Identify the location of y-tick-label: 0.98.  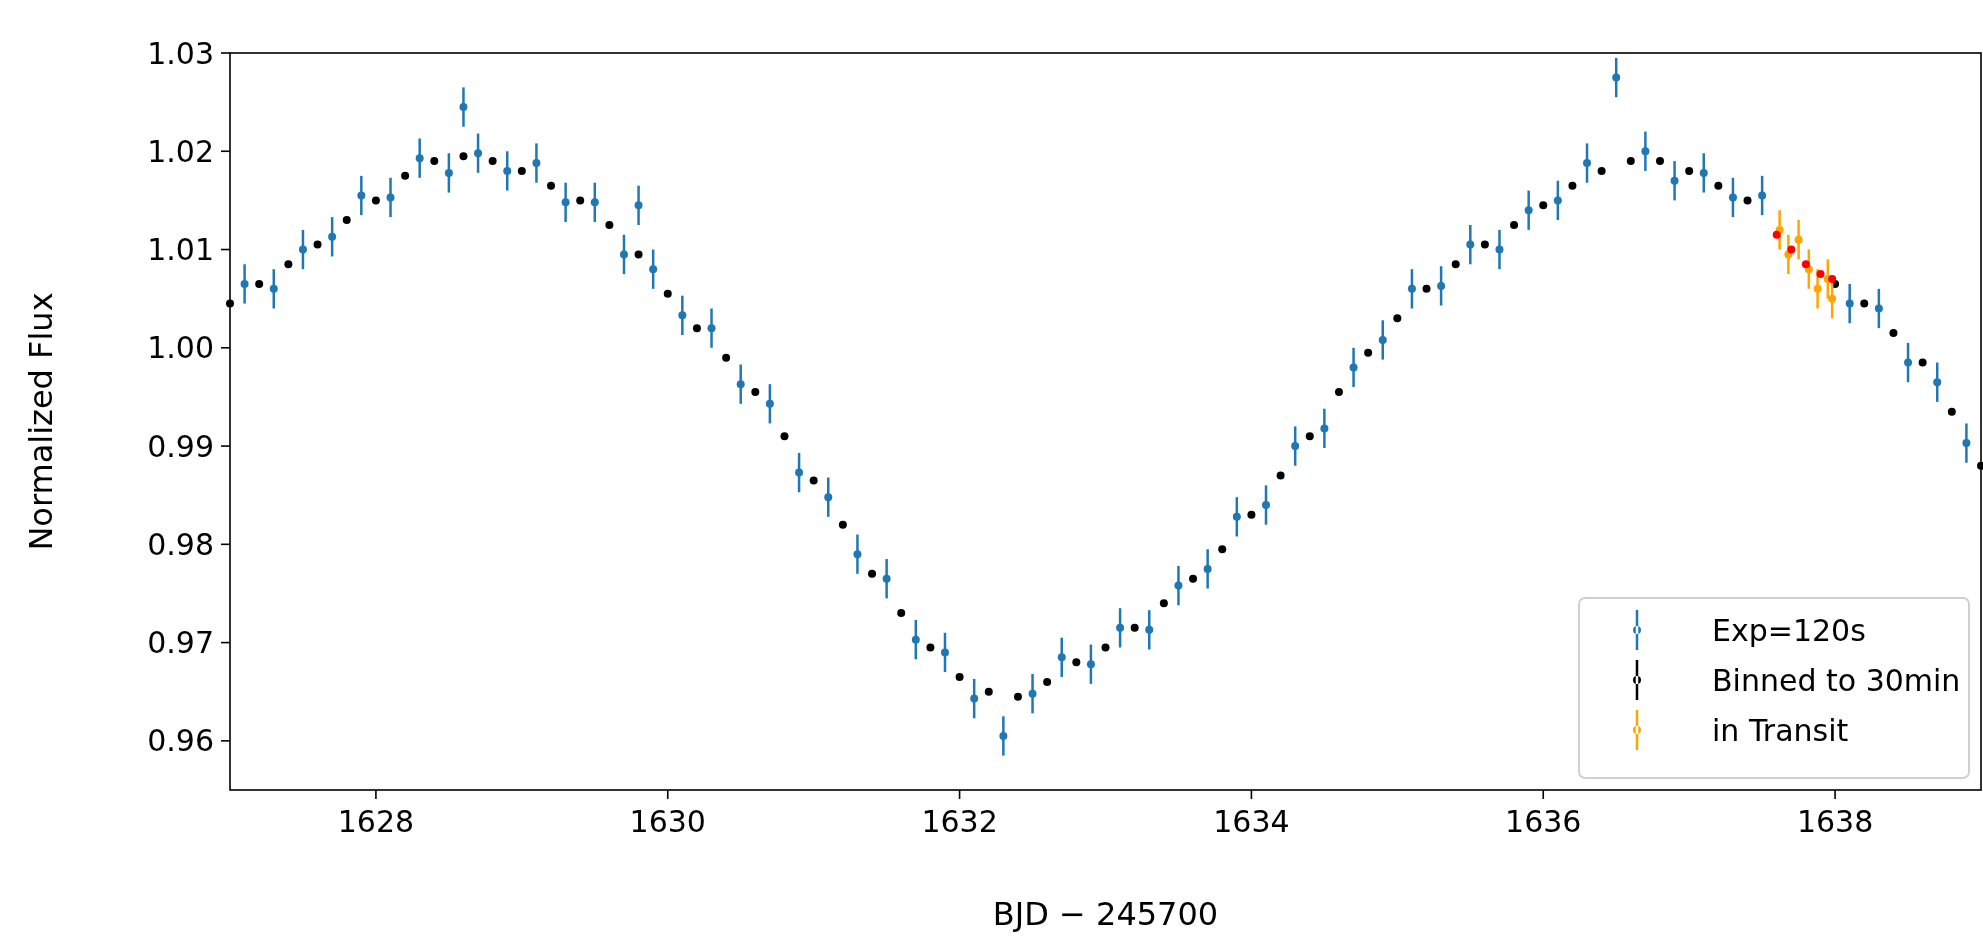
(180, 544).